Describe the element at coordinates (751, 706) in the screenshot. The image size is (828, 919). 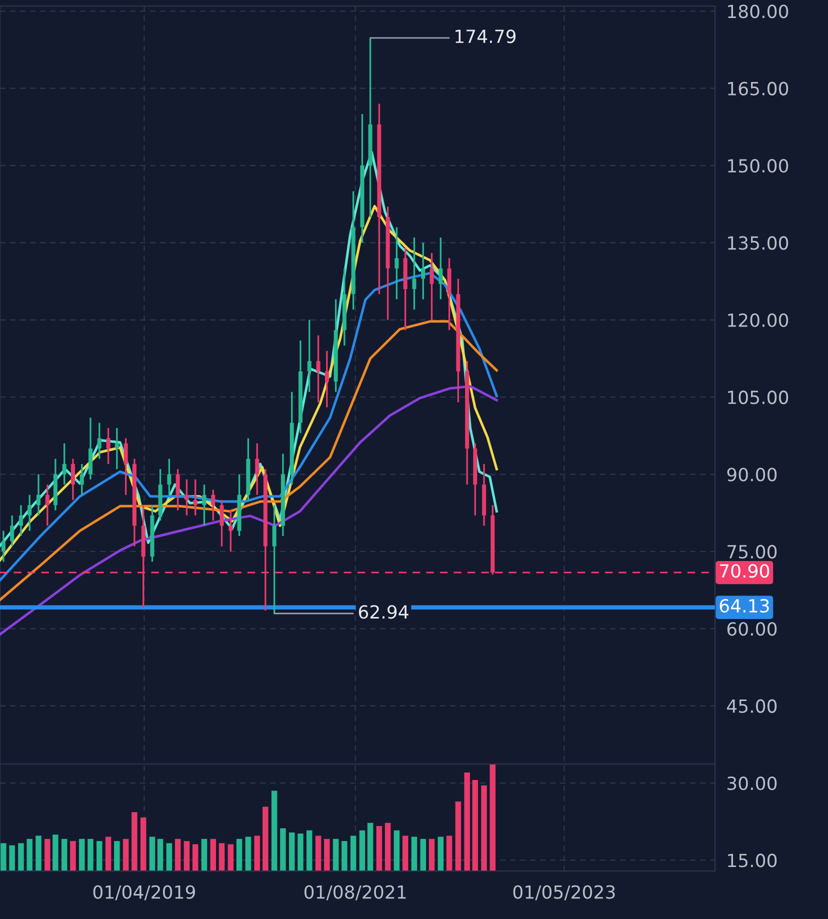
I see `y-tick-label: 45.00` at that location.